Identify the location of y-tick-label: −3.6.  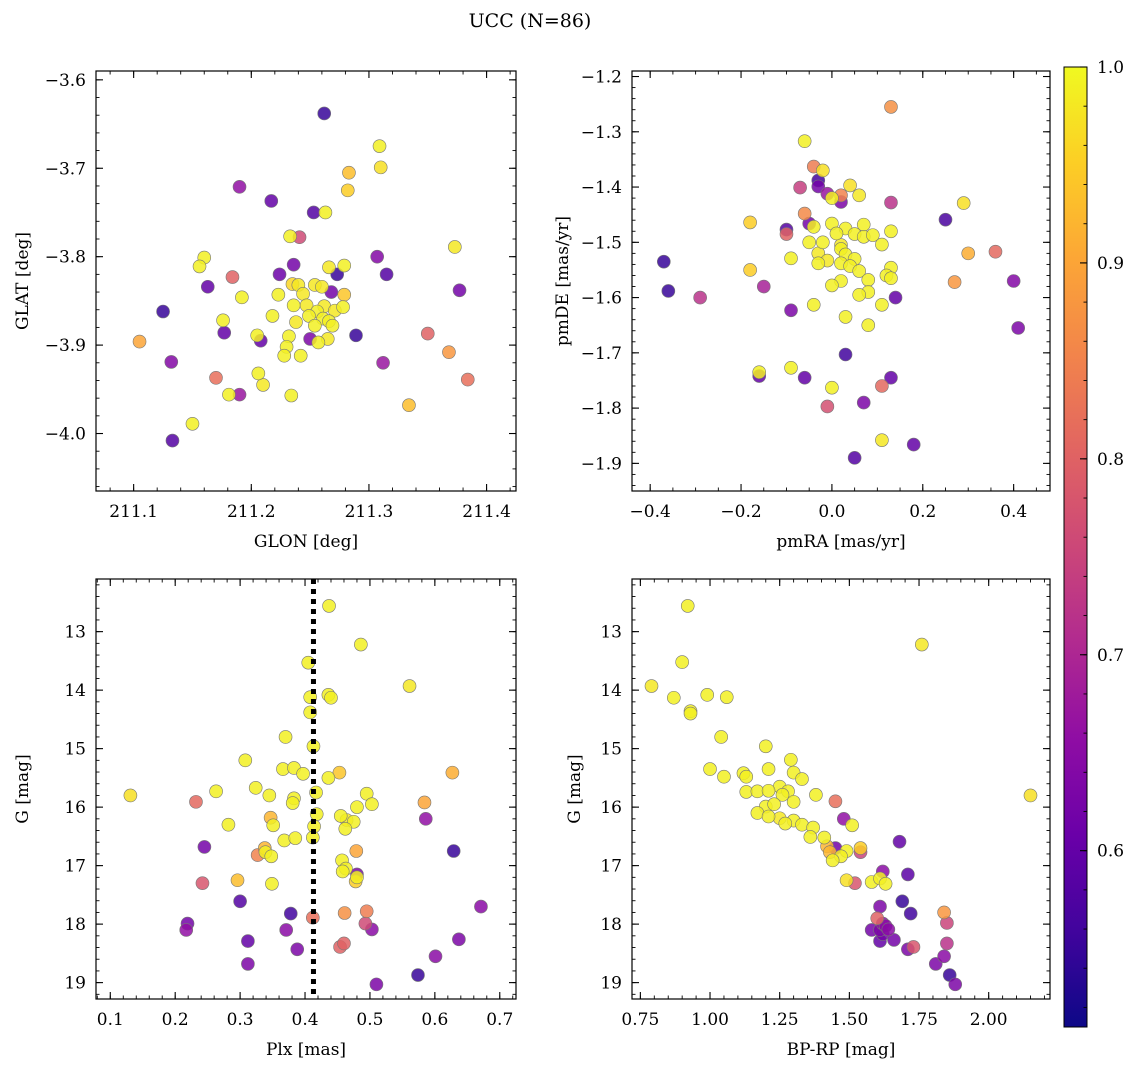
(65, 81).